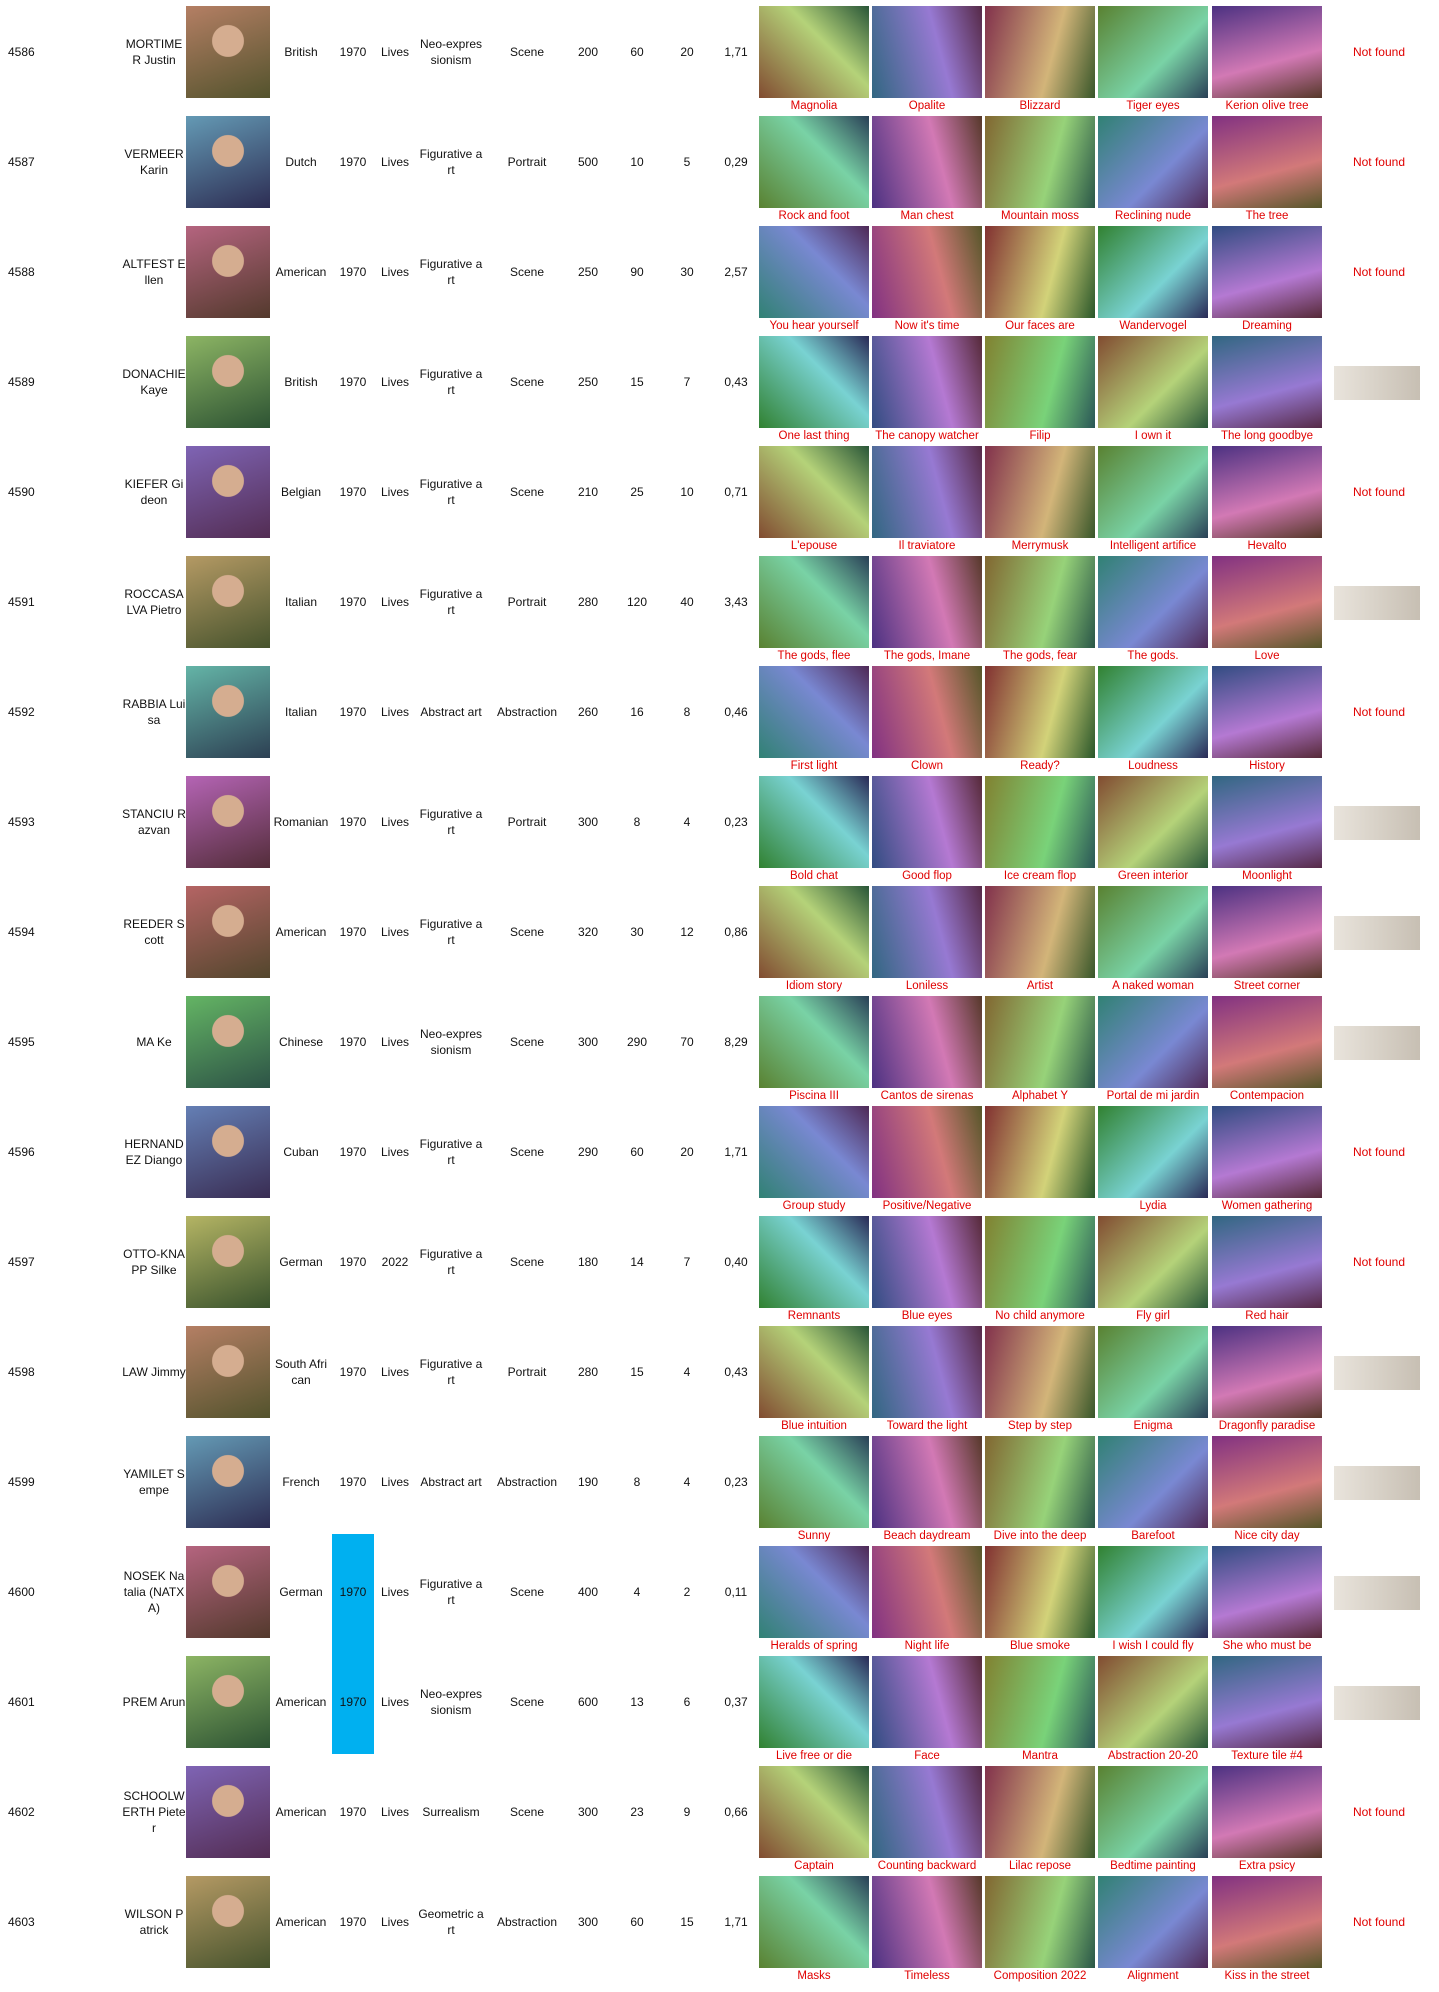 The image size is (1439, 1992). Describe the element at coordinates (1153, 1976) in the screenshot. I see `artwork-title: Alignment` at that location.